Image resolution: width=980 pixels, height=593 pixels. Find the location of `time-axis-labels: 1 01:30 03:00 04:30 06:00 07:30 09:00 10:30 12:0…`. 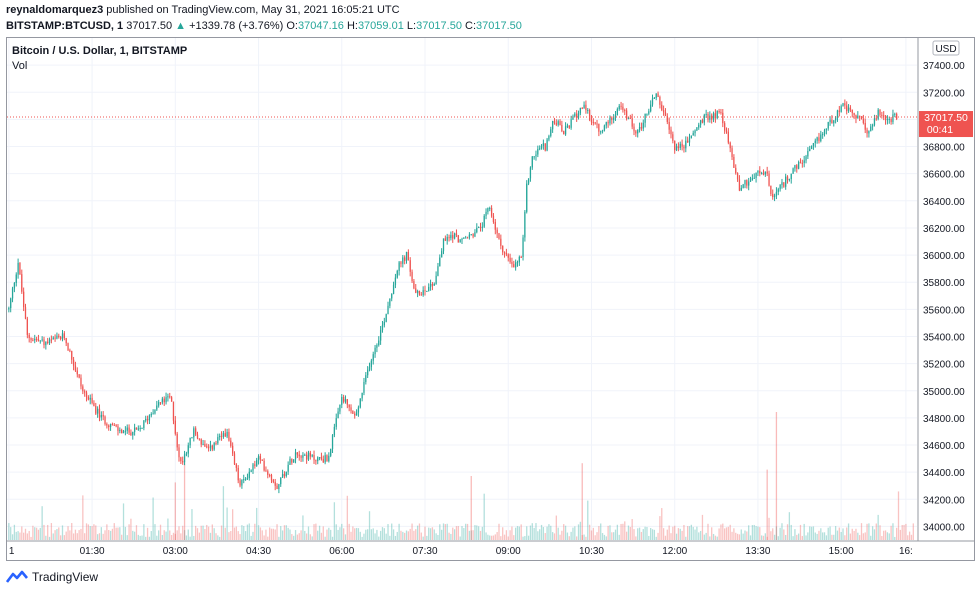

time-axis-labels: 1 01:30 03:00 04:30 06:00 07:30 09:00 10:30 12:0… is located at coordinates (461, 551).